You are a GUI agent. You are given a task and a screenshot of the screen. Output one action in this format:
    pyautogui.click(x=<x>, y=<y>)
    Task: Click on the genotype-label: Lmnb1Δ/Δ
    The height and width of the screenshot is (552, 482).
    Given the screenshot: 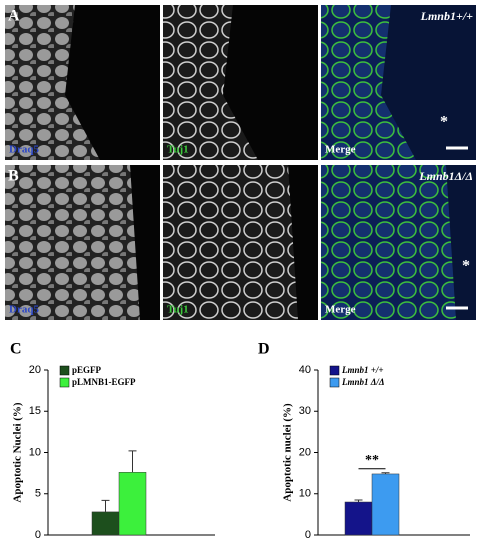 What is the action you would take?
    pyautogui.click(x=445, y=176)
    